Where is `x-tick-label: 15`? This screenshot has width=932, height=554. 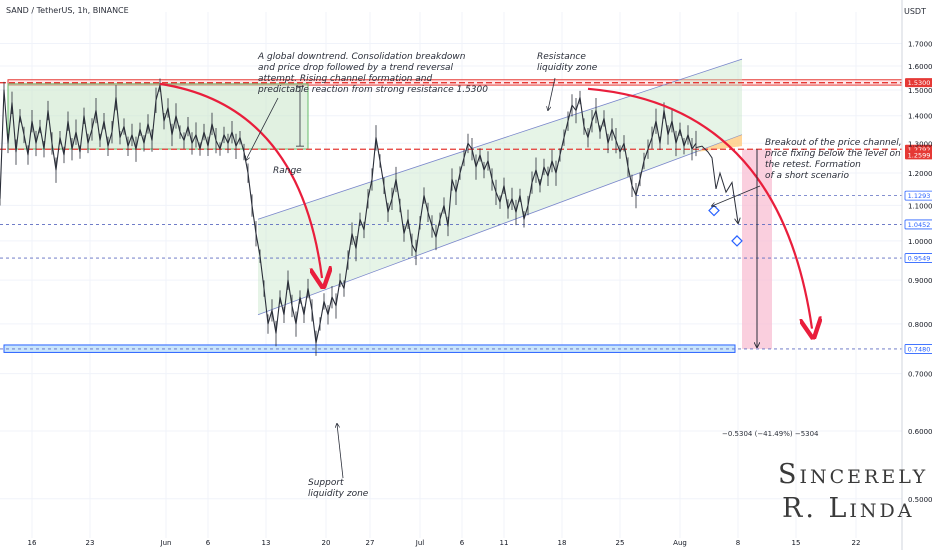
x-tick-label: 15 is located at coordinates (796, 543).